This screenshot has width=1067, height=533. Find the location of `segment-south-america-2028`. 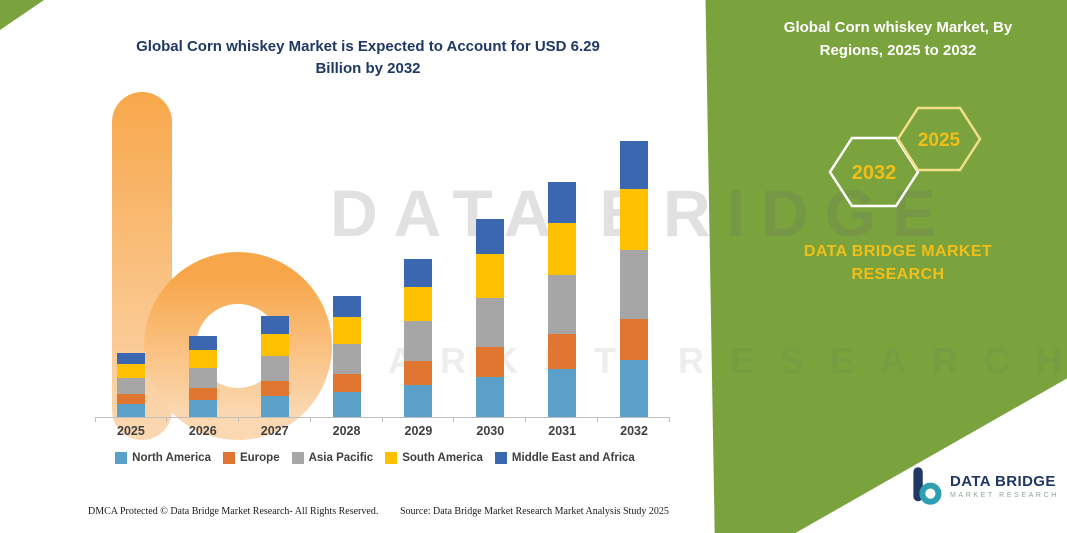

segment-south-america-2028 is located at coordinates (346, 331).